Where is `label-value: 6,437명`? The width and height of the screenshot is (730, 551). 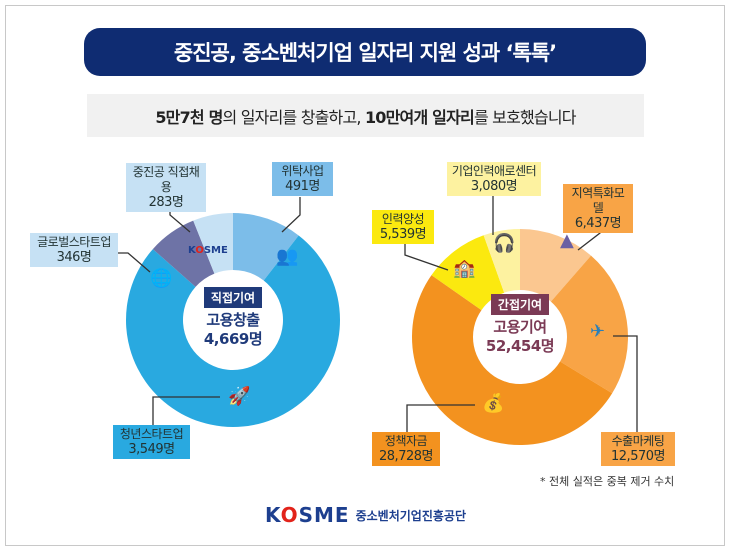
label-value: 6,437명 is located at coordinates (598, 223).